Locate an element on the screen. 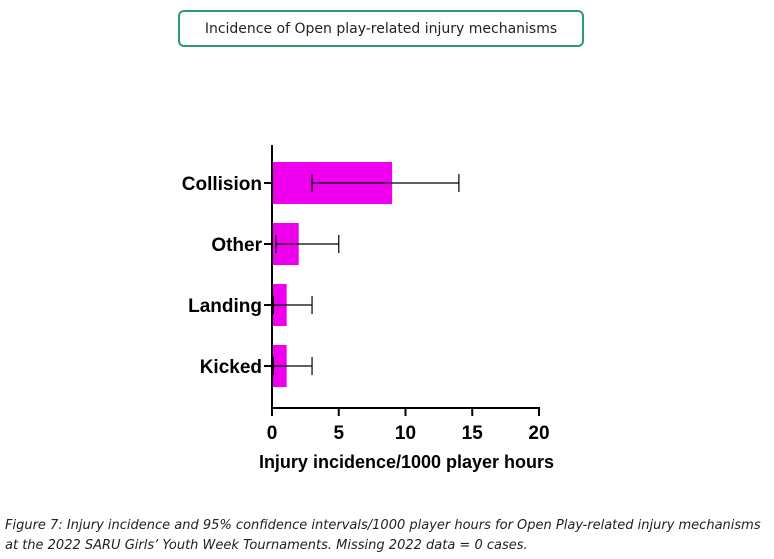 This screenshot has width=774, height=559. x-axis-title: Injury incidence/1000 player hours is located at coordinates (406, 462).